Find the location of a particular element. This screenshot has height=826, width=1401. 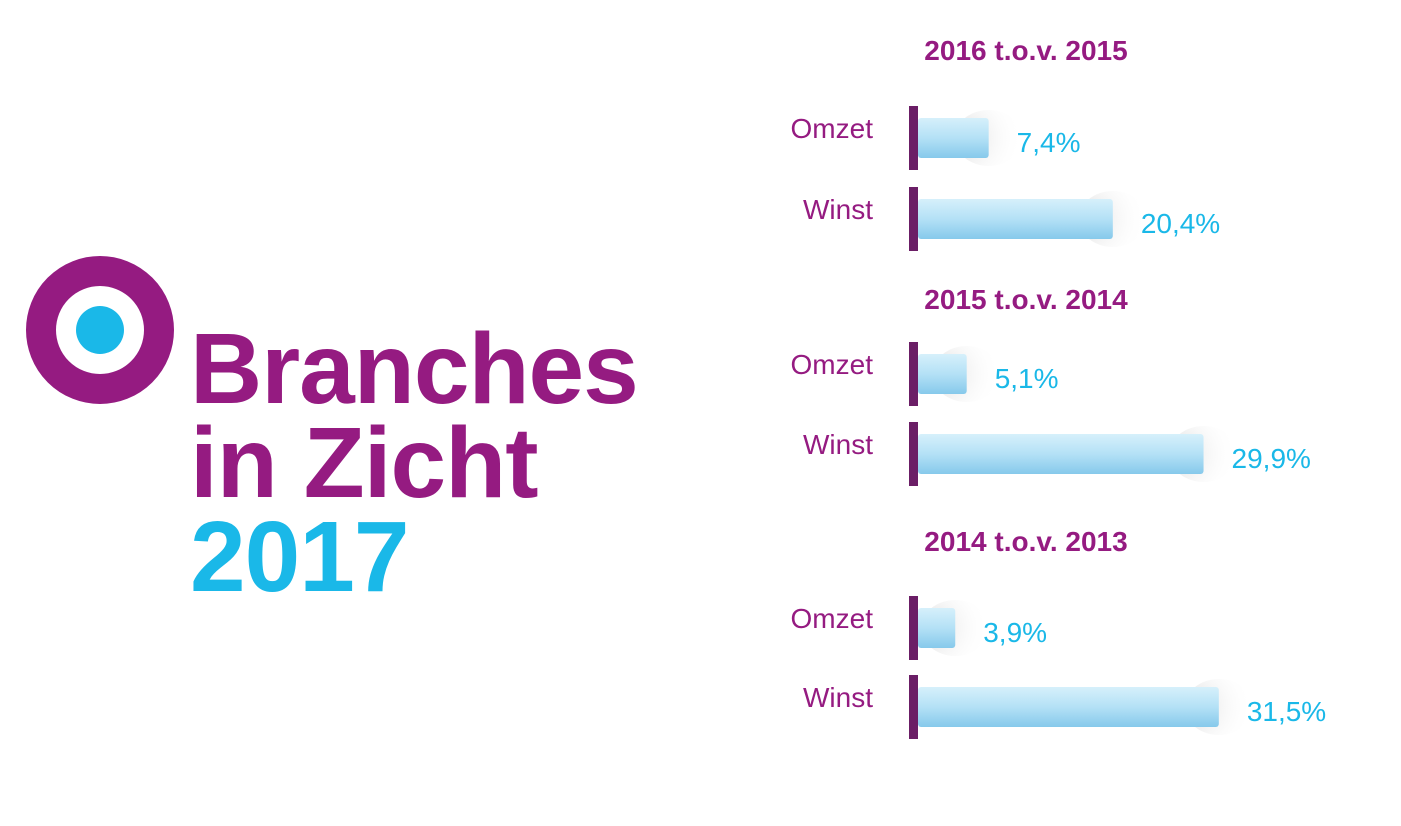

value-label: 20,4% is located at coordinates (1180, 223).